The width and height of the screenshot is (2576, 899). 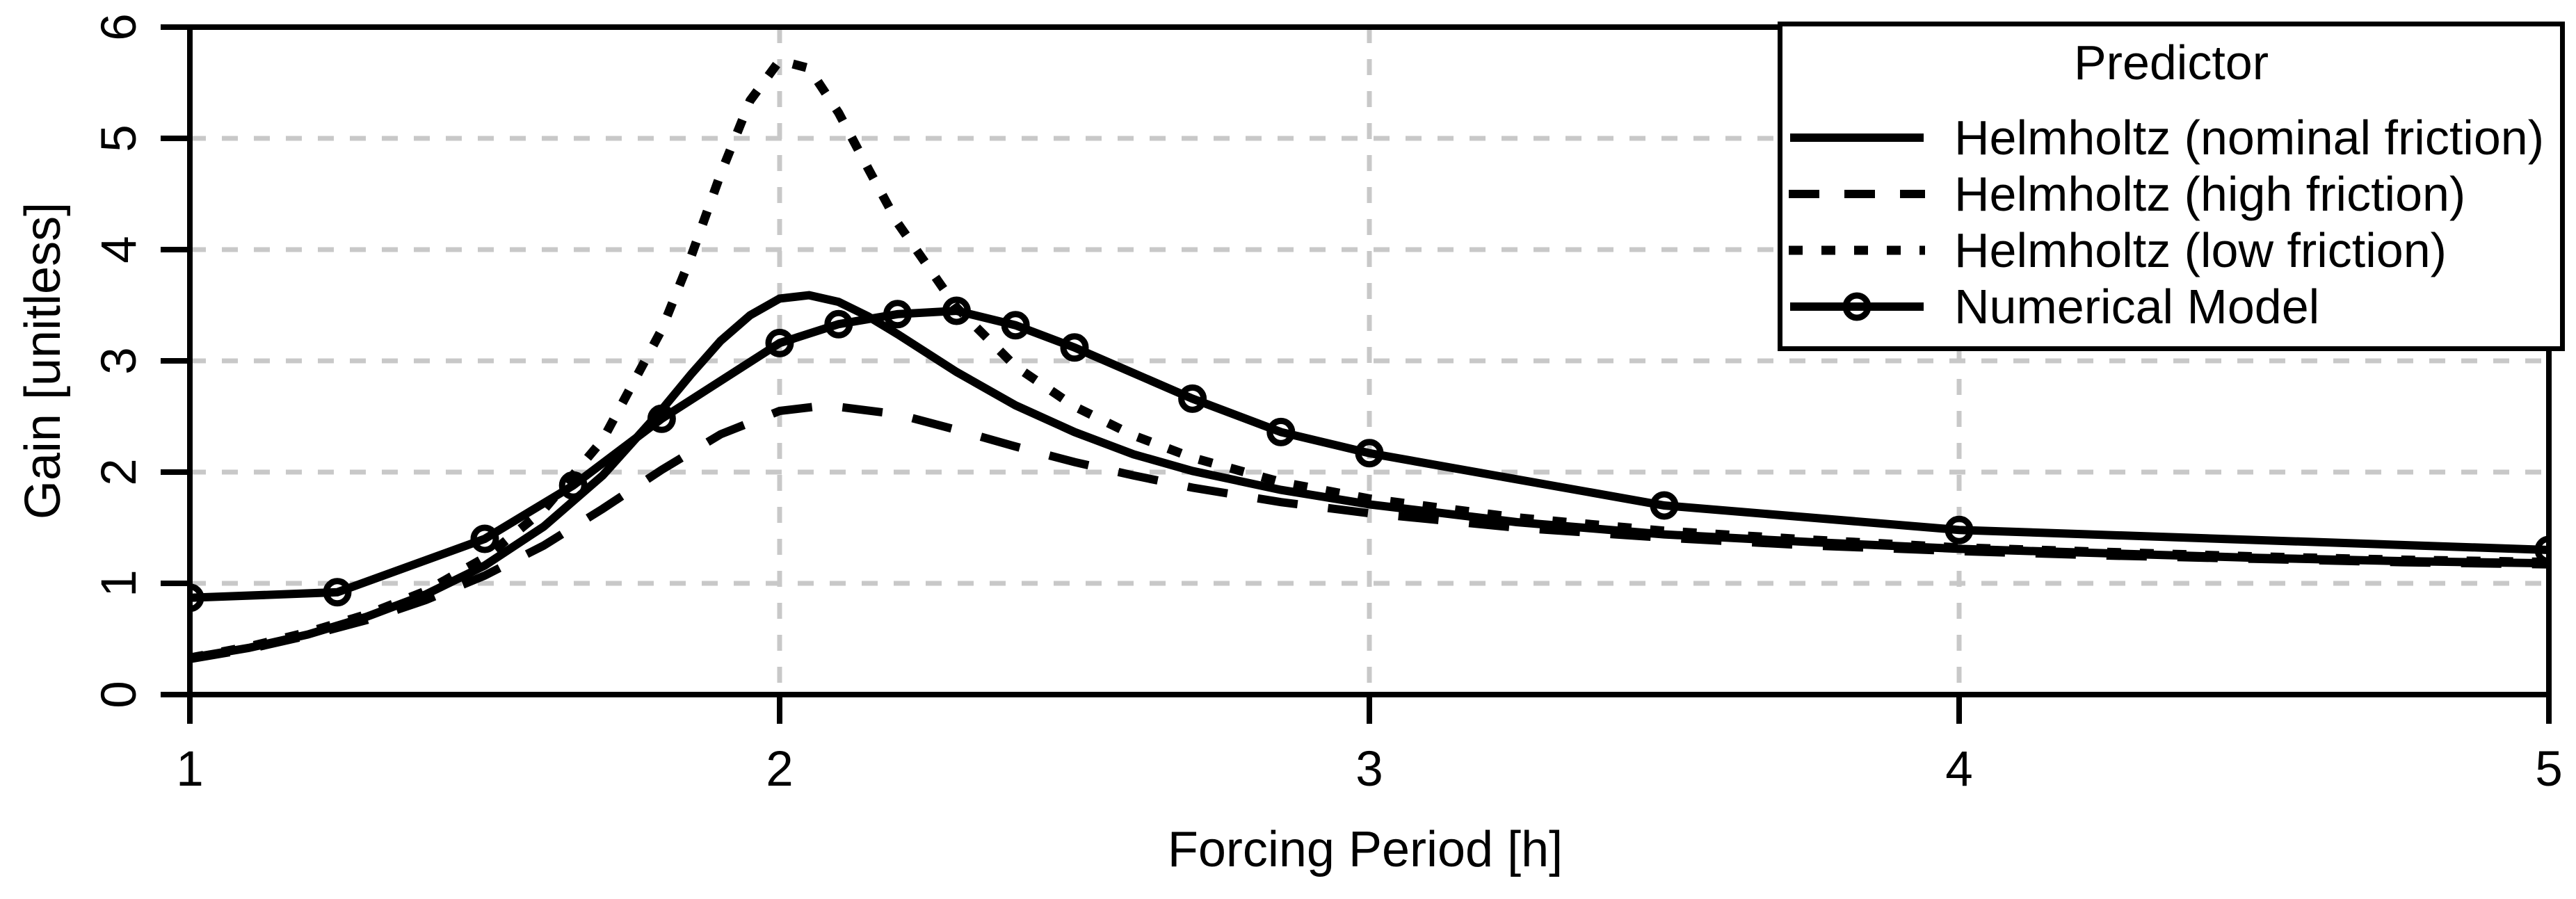 I want to click on y-tick-label: 6, so click(x=119, y=27).